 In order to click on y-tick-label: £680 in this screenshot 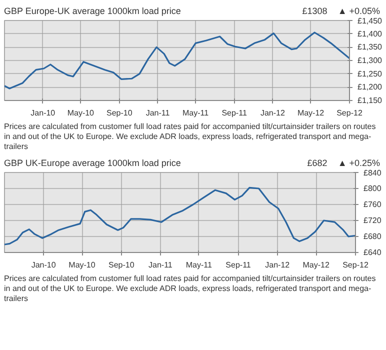, I will do `click(373, 236)`.